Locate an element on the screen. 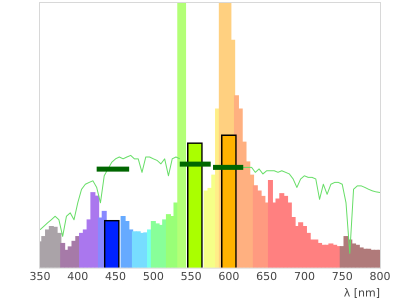  x-tick-label: 550 is located at coordinates (191, 277).